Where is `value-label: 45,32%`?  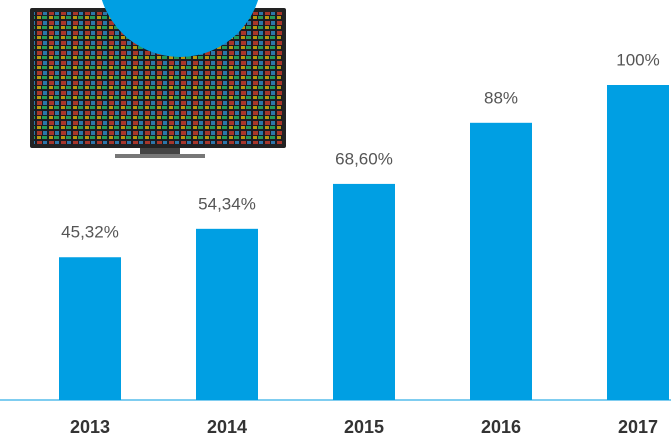
value-label: 45,32% is located at coordinates (90, 232).